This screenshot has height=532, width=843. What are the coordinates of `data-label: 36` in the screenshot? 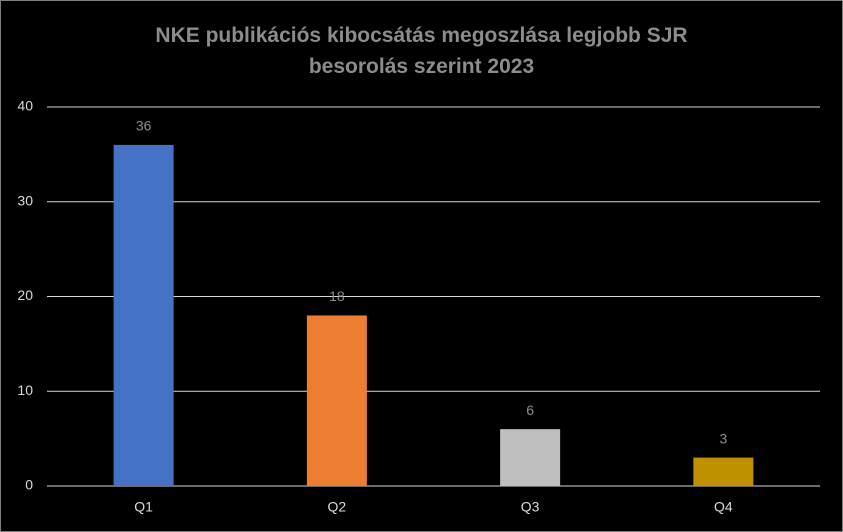 It's located at (144, 126).